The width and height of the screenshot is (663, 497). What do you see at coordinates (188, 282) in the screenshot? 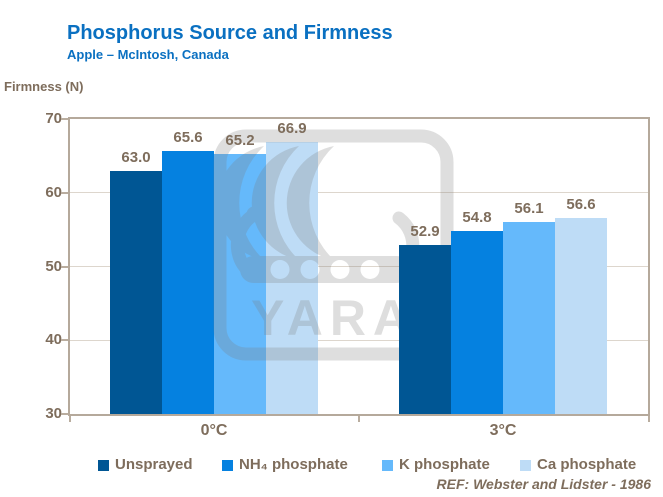
I see `bar-0°C-NH₄ phosphate` at bounding box center [188, 282].